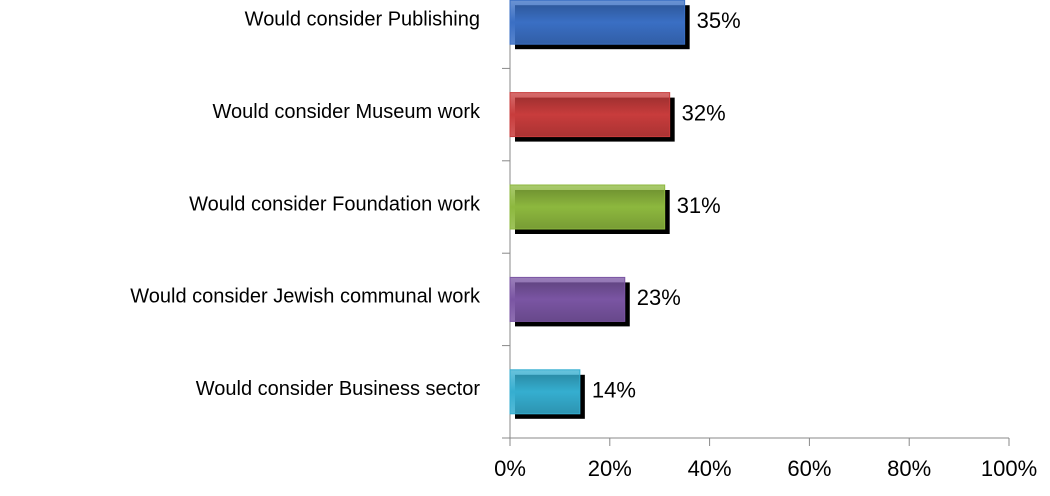 The width and height of the screenshot is (1050, 496). What do you see at coordinates (305, 297) in the screenshot?
I see `category-label: Would consider Jewish communal work` at bounding box center [305, 297].